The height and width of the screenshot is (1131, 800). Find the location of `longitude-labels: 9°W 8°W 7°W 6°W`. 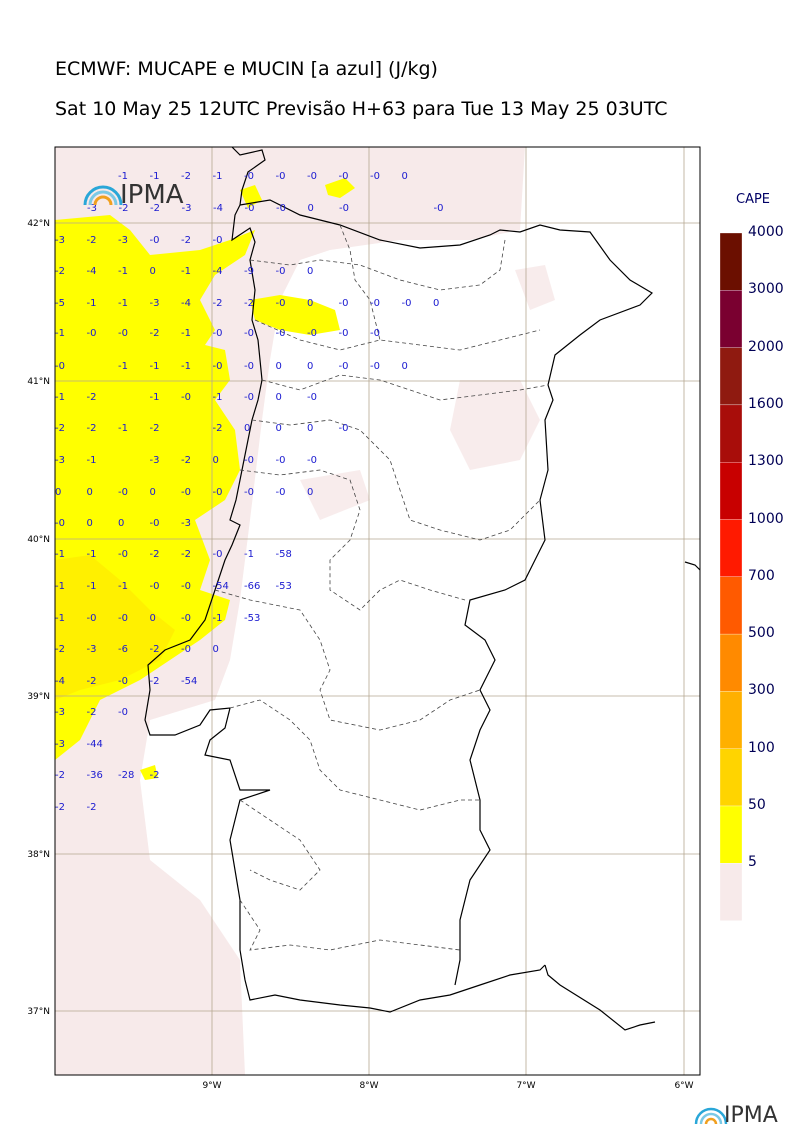

longitude-labels: 9°W 8°W 7°W 6°W is located at coordinates (447, 1086).